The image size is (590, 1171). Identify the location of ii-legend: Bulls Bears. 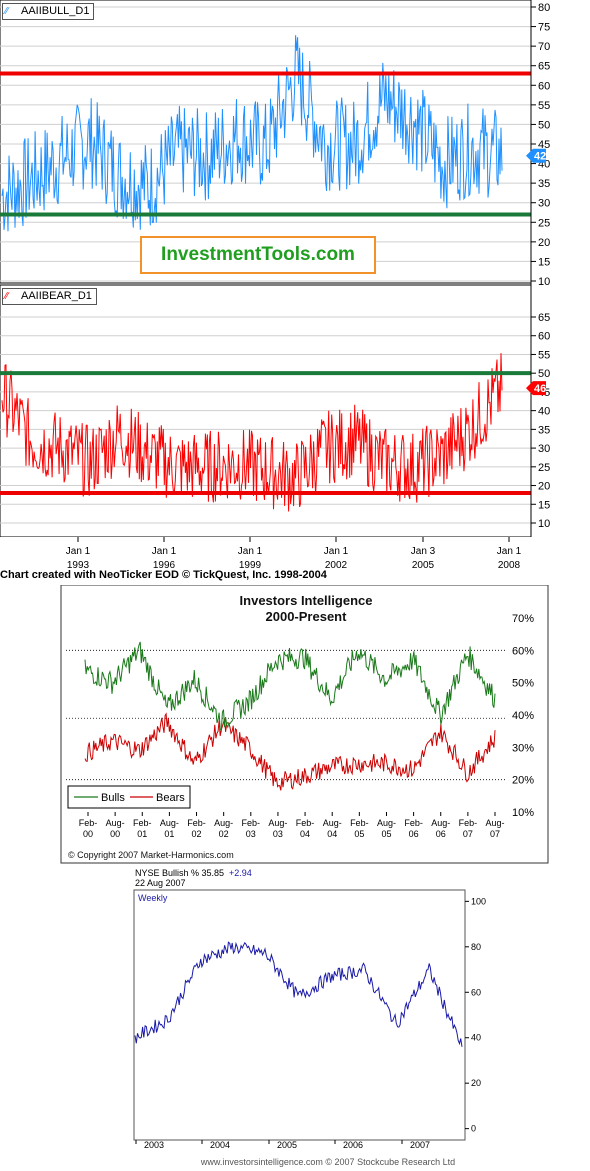
(129, 797).